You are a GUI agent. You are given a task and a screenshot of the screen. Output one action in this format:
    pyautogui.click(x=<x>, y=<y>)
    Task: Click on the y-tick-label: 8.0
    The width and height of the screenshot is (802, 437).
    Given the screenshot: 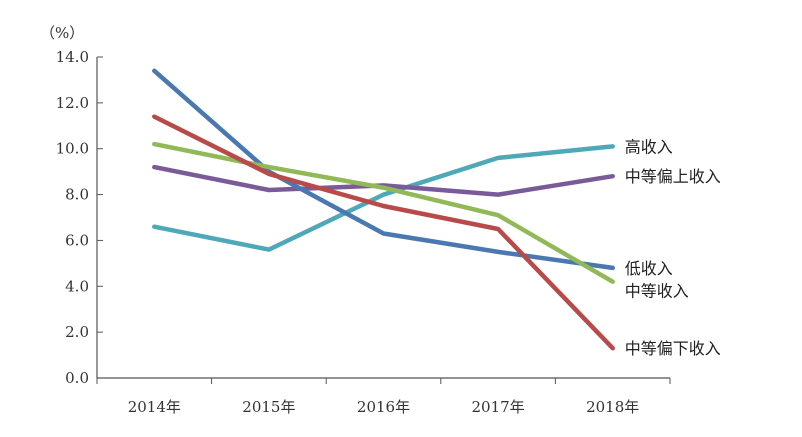 What is the action you would take?
    pyautogui.click(x=77, y=195)
    